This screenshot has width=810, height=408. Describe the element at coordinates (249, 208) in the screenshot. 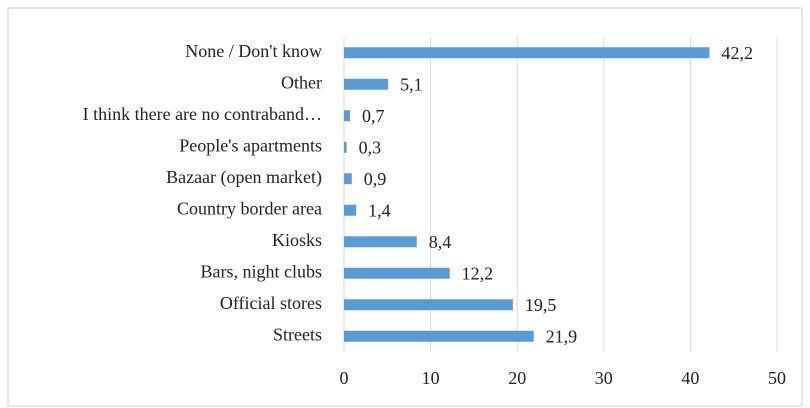

I see `y-tick-label: Country border area` at that location.